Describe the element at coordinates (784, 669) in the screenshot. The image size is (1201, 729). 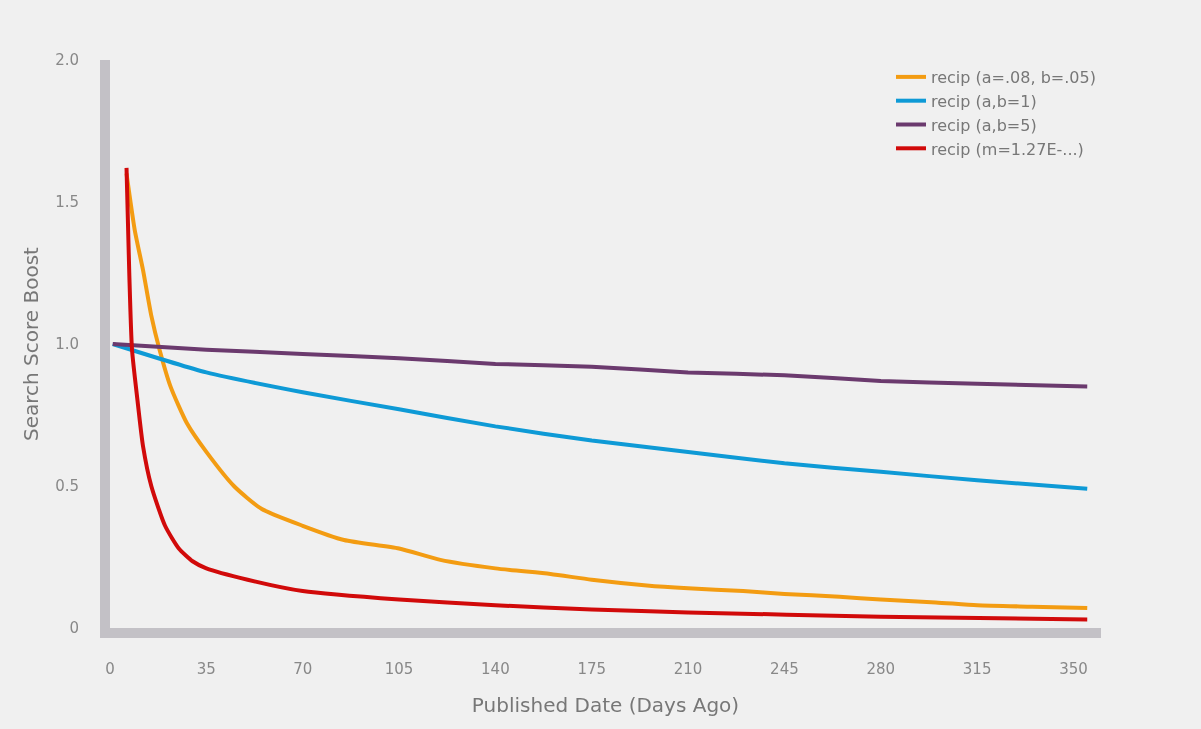
I see `x-tick-label: 245` at that location.